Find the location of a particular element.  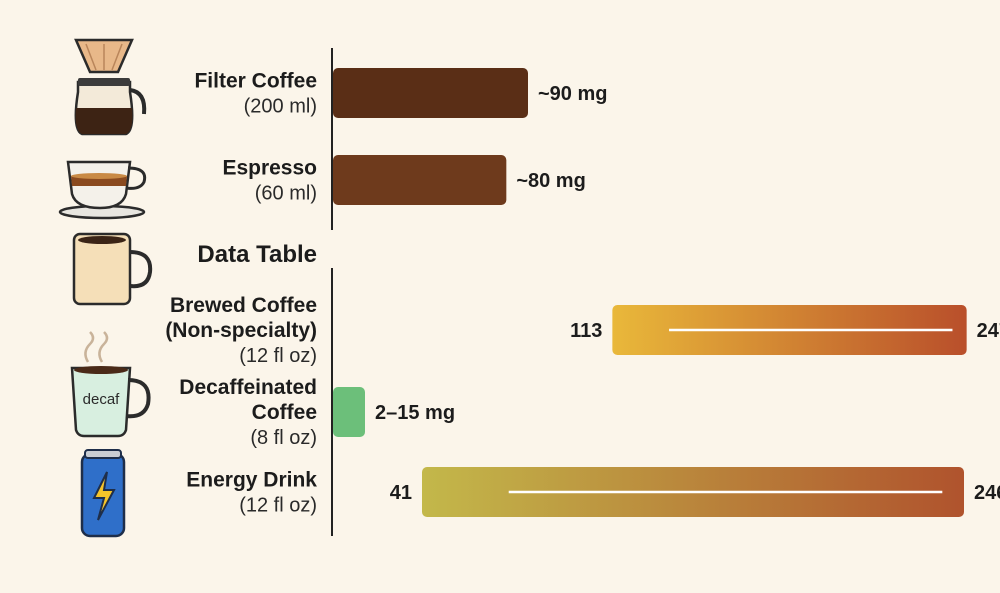

row-label: Filter Coffee is located at coordinates (255, 81).